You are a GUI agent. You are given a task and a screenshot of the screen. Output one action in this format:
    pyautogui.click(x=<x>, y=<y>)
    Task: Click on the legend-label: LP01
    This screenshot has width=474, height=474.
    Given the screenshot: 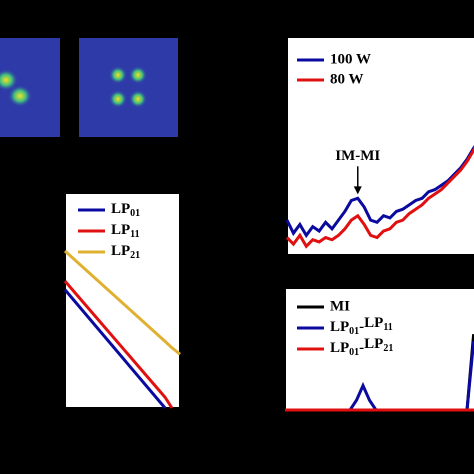 What is the action you would take?
    pyautogui.click(x=125, y=210)
    